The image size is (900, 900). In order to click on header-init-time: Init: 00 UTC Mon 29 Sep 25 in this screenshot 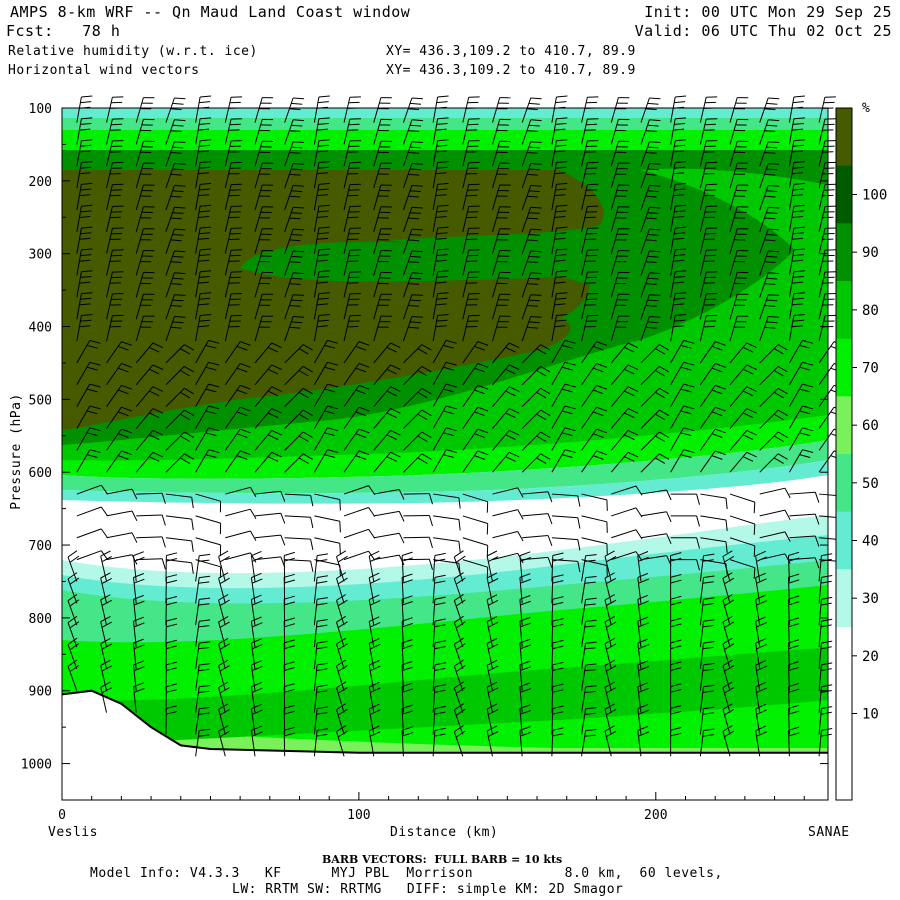, I will do `click(768, 12)`.